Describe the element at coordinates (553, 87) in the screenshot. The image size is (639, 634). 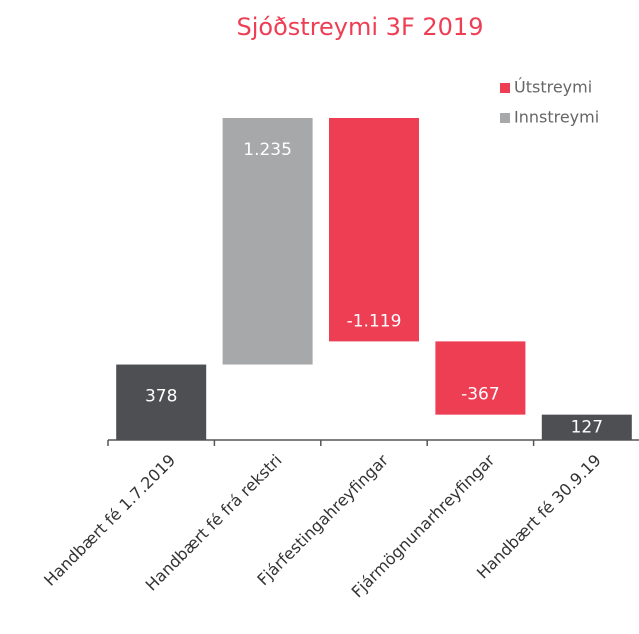
I see `legend-label: Útstreymi` at that location.